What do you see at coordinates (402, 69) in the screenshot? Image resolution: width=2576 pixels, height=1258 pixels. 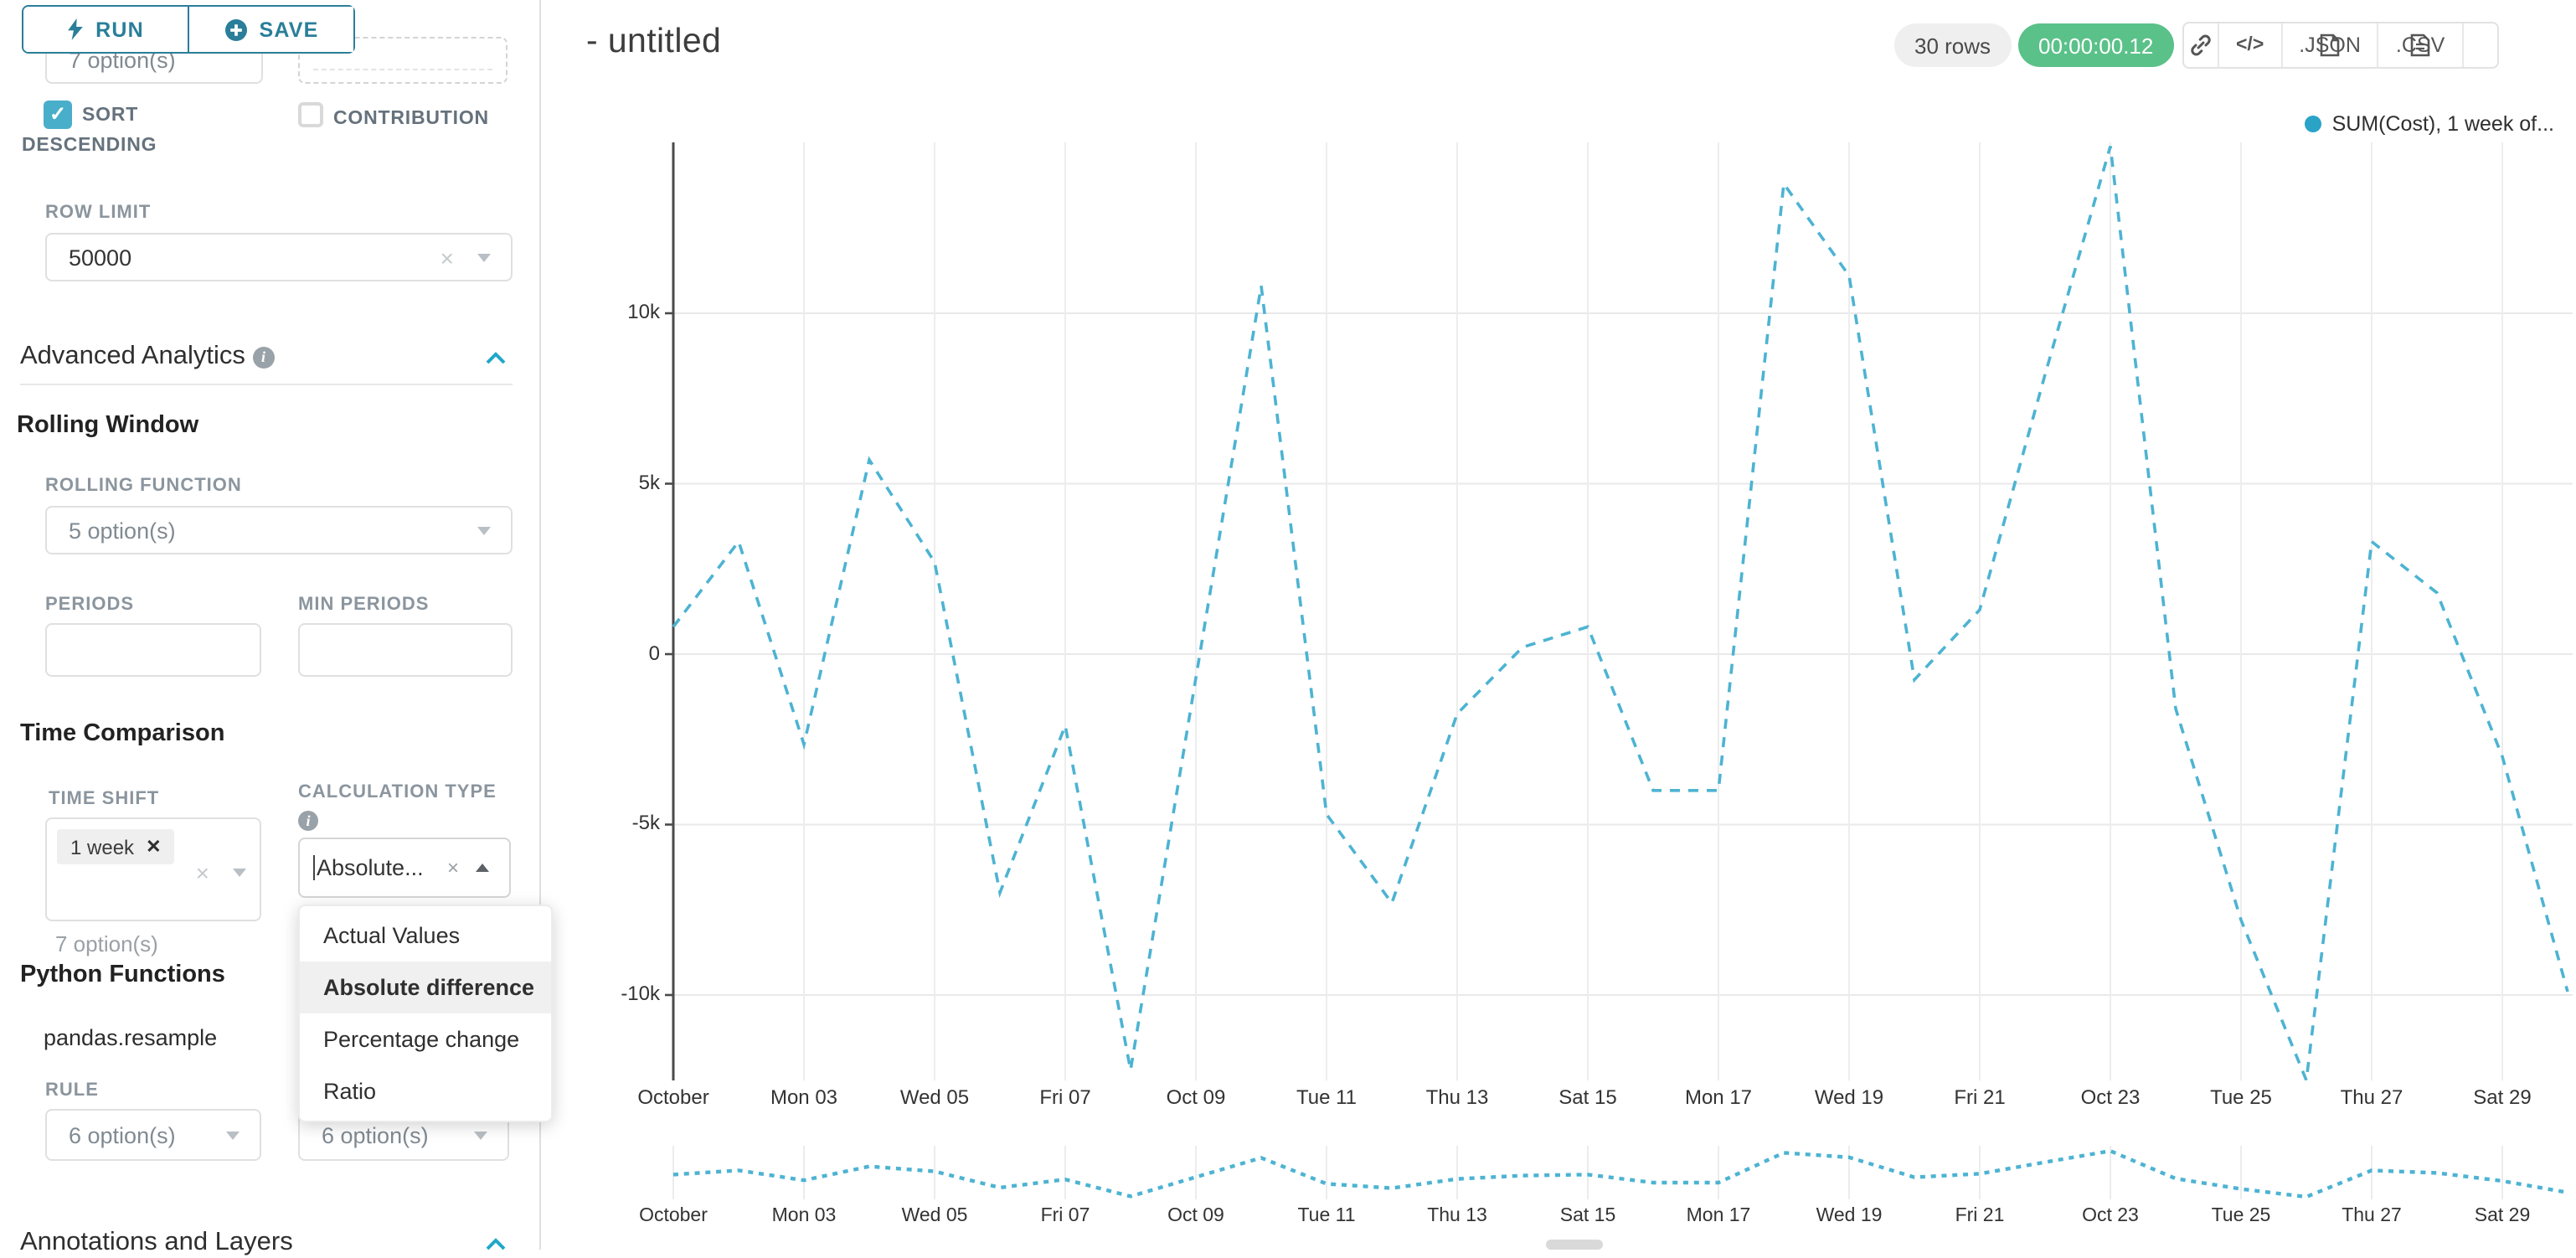 I see `drop-placeholder-line` at bounding box center [402, 69].